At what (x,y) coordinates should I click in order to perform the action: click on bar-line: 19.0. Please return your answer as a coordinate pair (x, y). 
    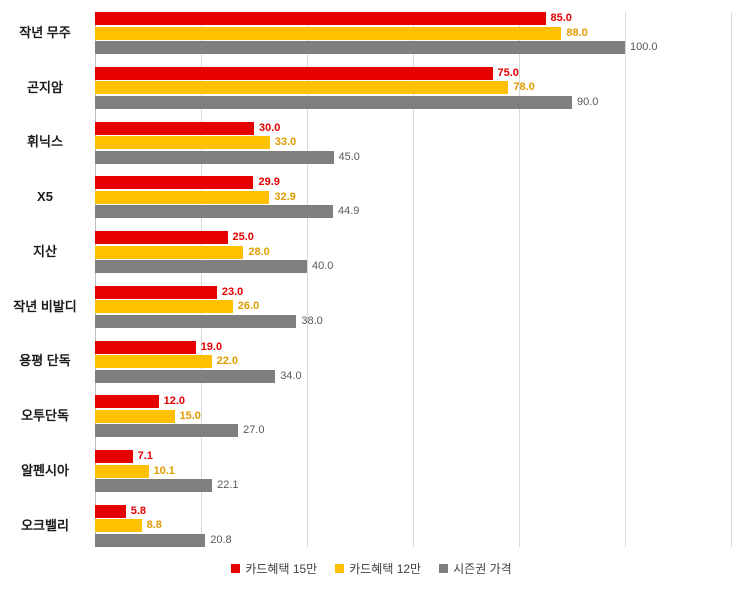
    Looking at the image, I should click on (413, 347).